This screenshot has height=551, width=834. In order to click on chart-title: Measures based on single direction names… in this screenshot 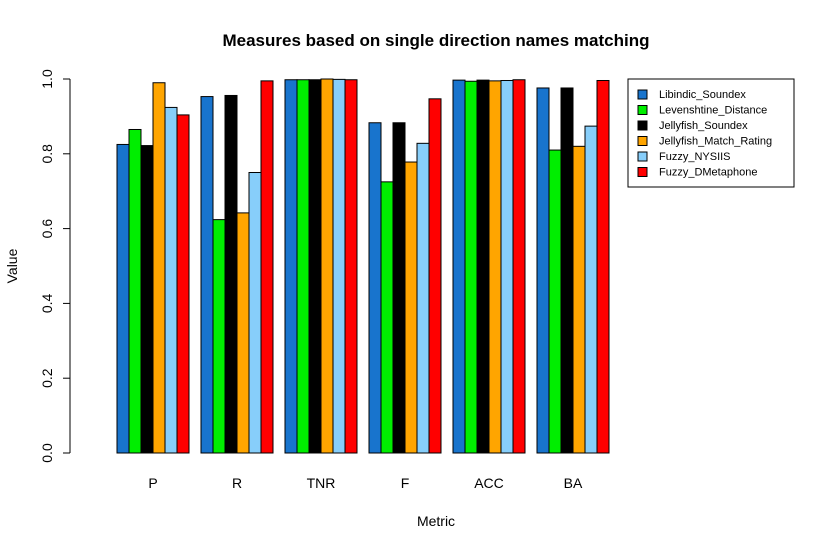, I will do `click(435, 40)`.